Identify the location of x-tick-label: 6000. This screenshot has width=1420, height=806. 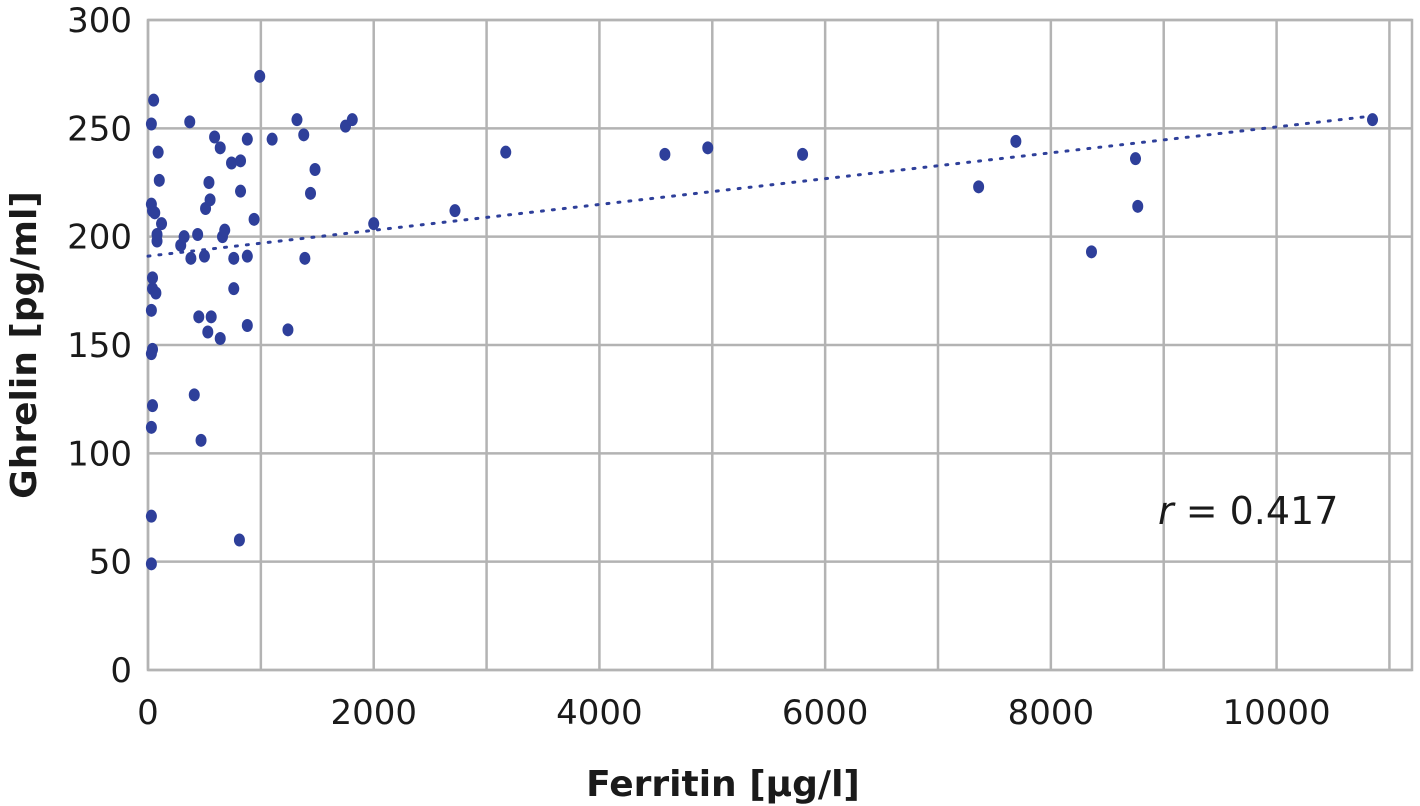
(825, 713).